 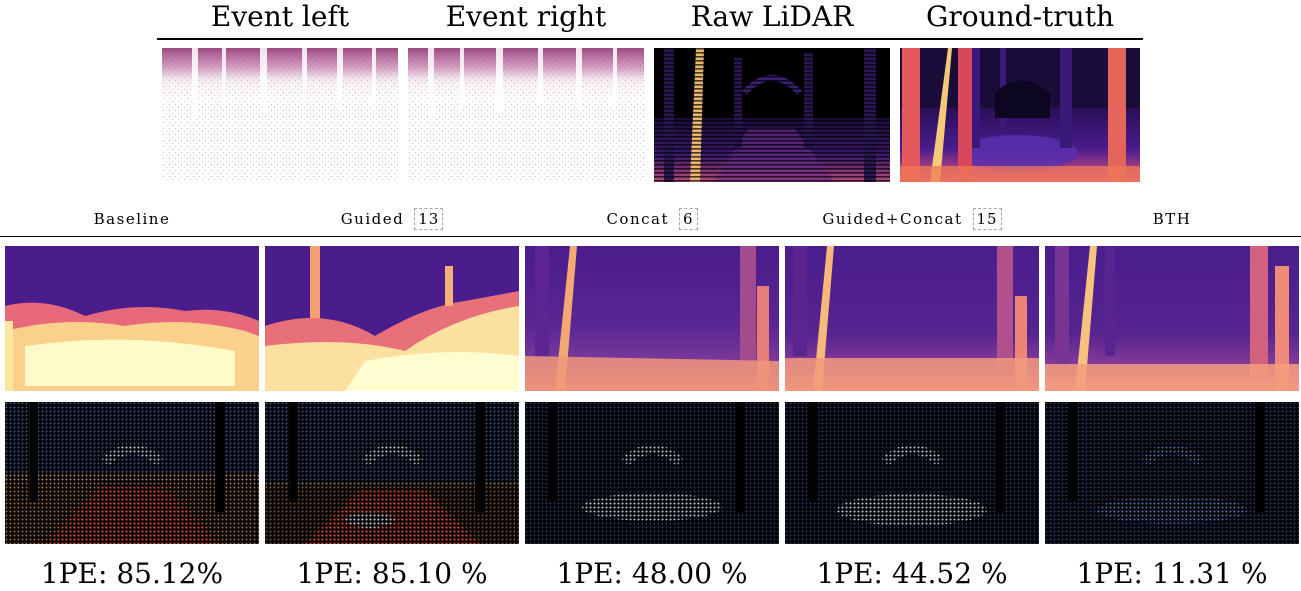 What do you see at coordinates (1172, 318) in the screenshot?
I see `prediction-bth` at bounding box center [1172, 318].